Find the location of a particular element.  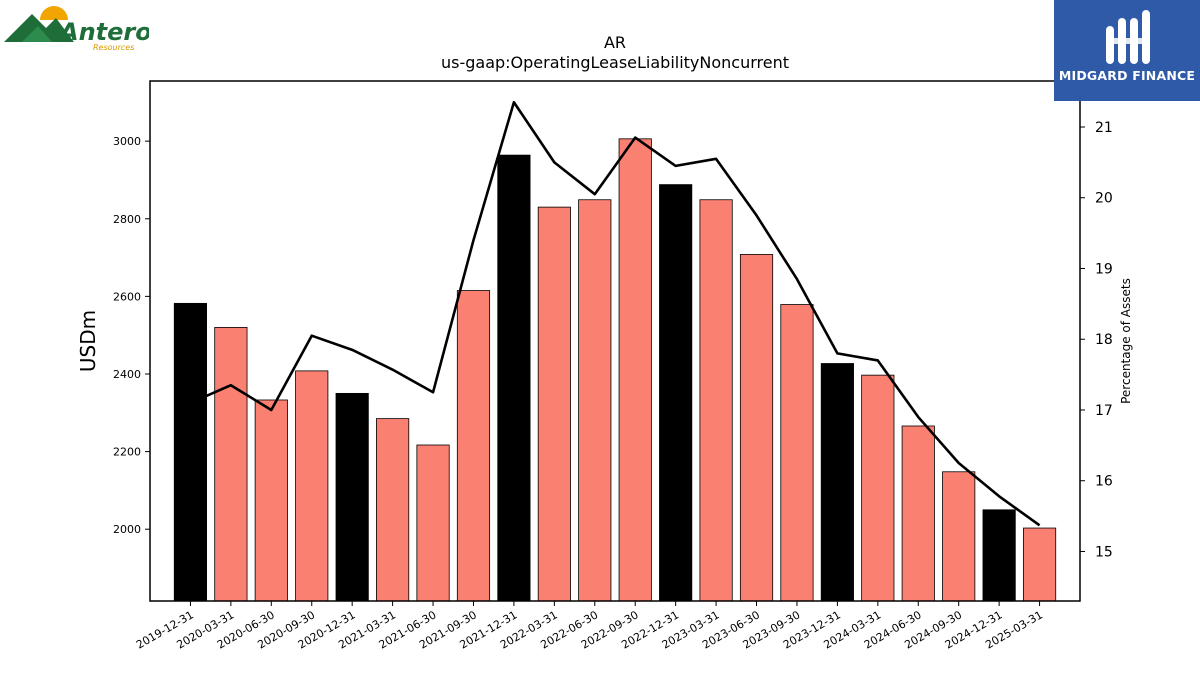

antero-logo-sub: Resources is located at coordinates (113, 47).